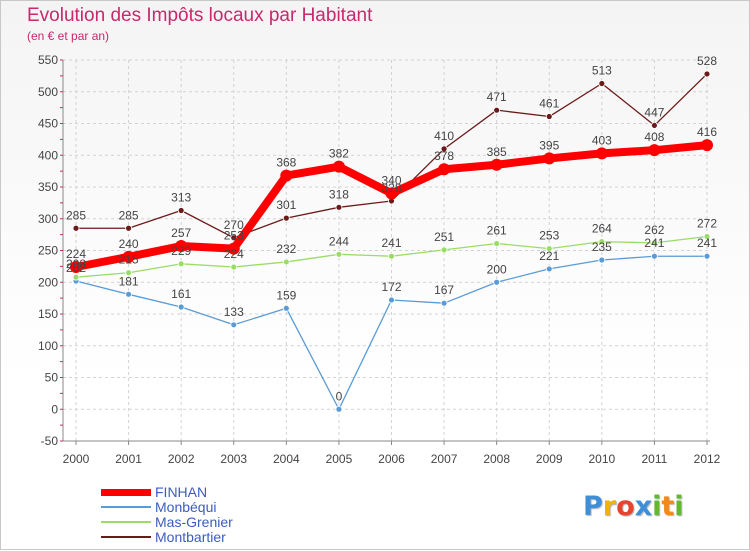 The image size is (750, 551). Describe the element at coordinates (707, 459) in the screenshot. I see `x-tick-label: 2012` at that location.